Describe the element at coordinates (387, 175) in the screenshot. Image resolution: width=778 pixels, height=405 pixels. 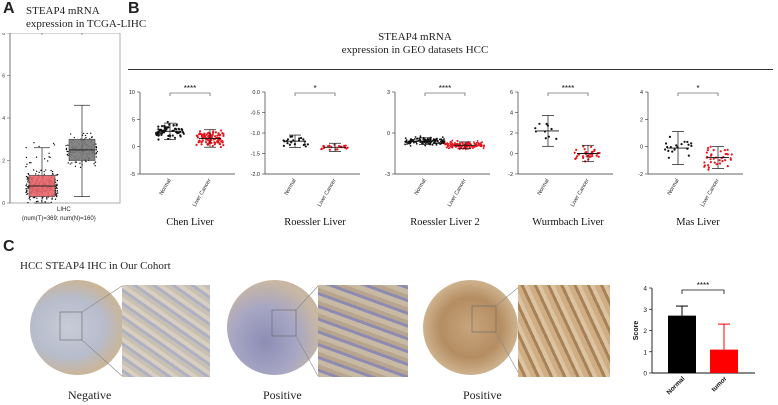
I see `geo-y-tick-label: -3` at that location.